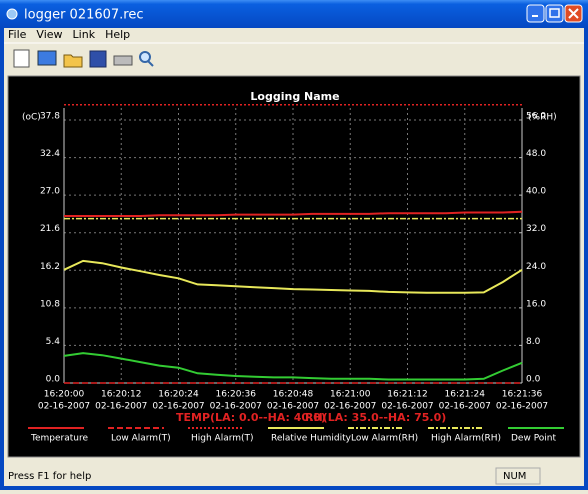 Image resolution: width=588 pixels, height=494 pixels. What do you see at coordinates (73, 61) in the screenshot?
I see `open-button` at bounding box center [73, 61].